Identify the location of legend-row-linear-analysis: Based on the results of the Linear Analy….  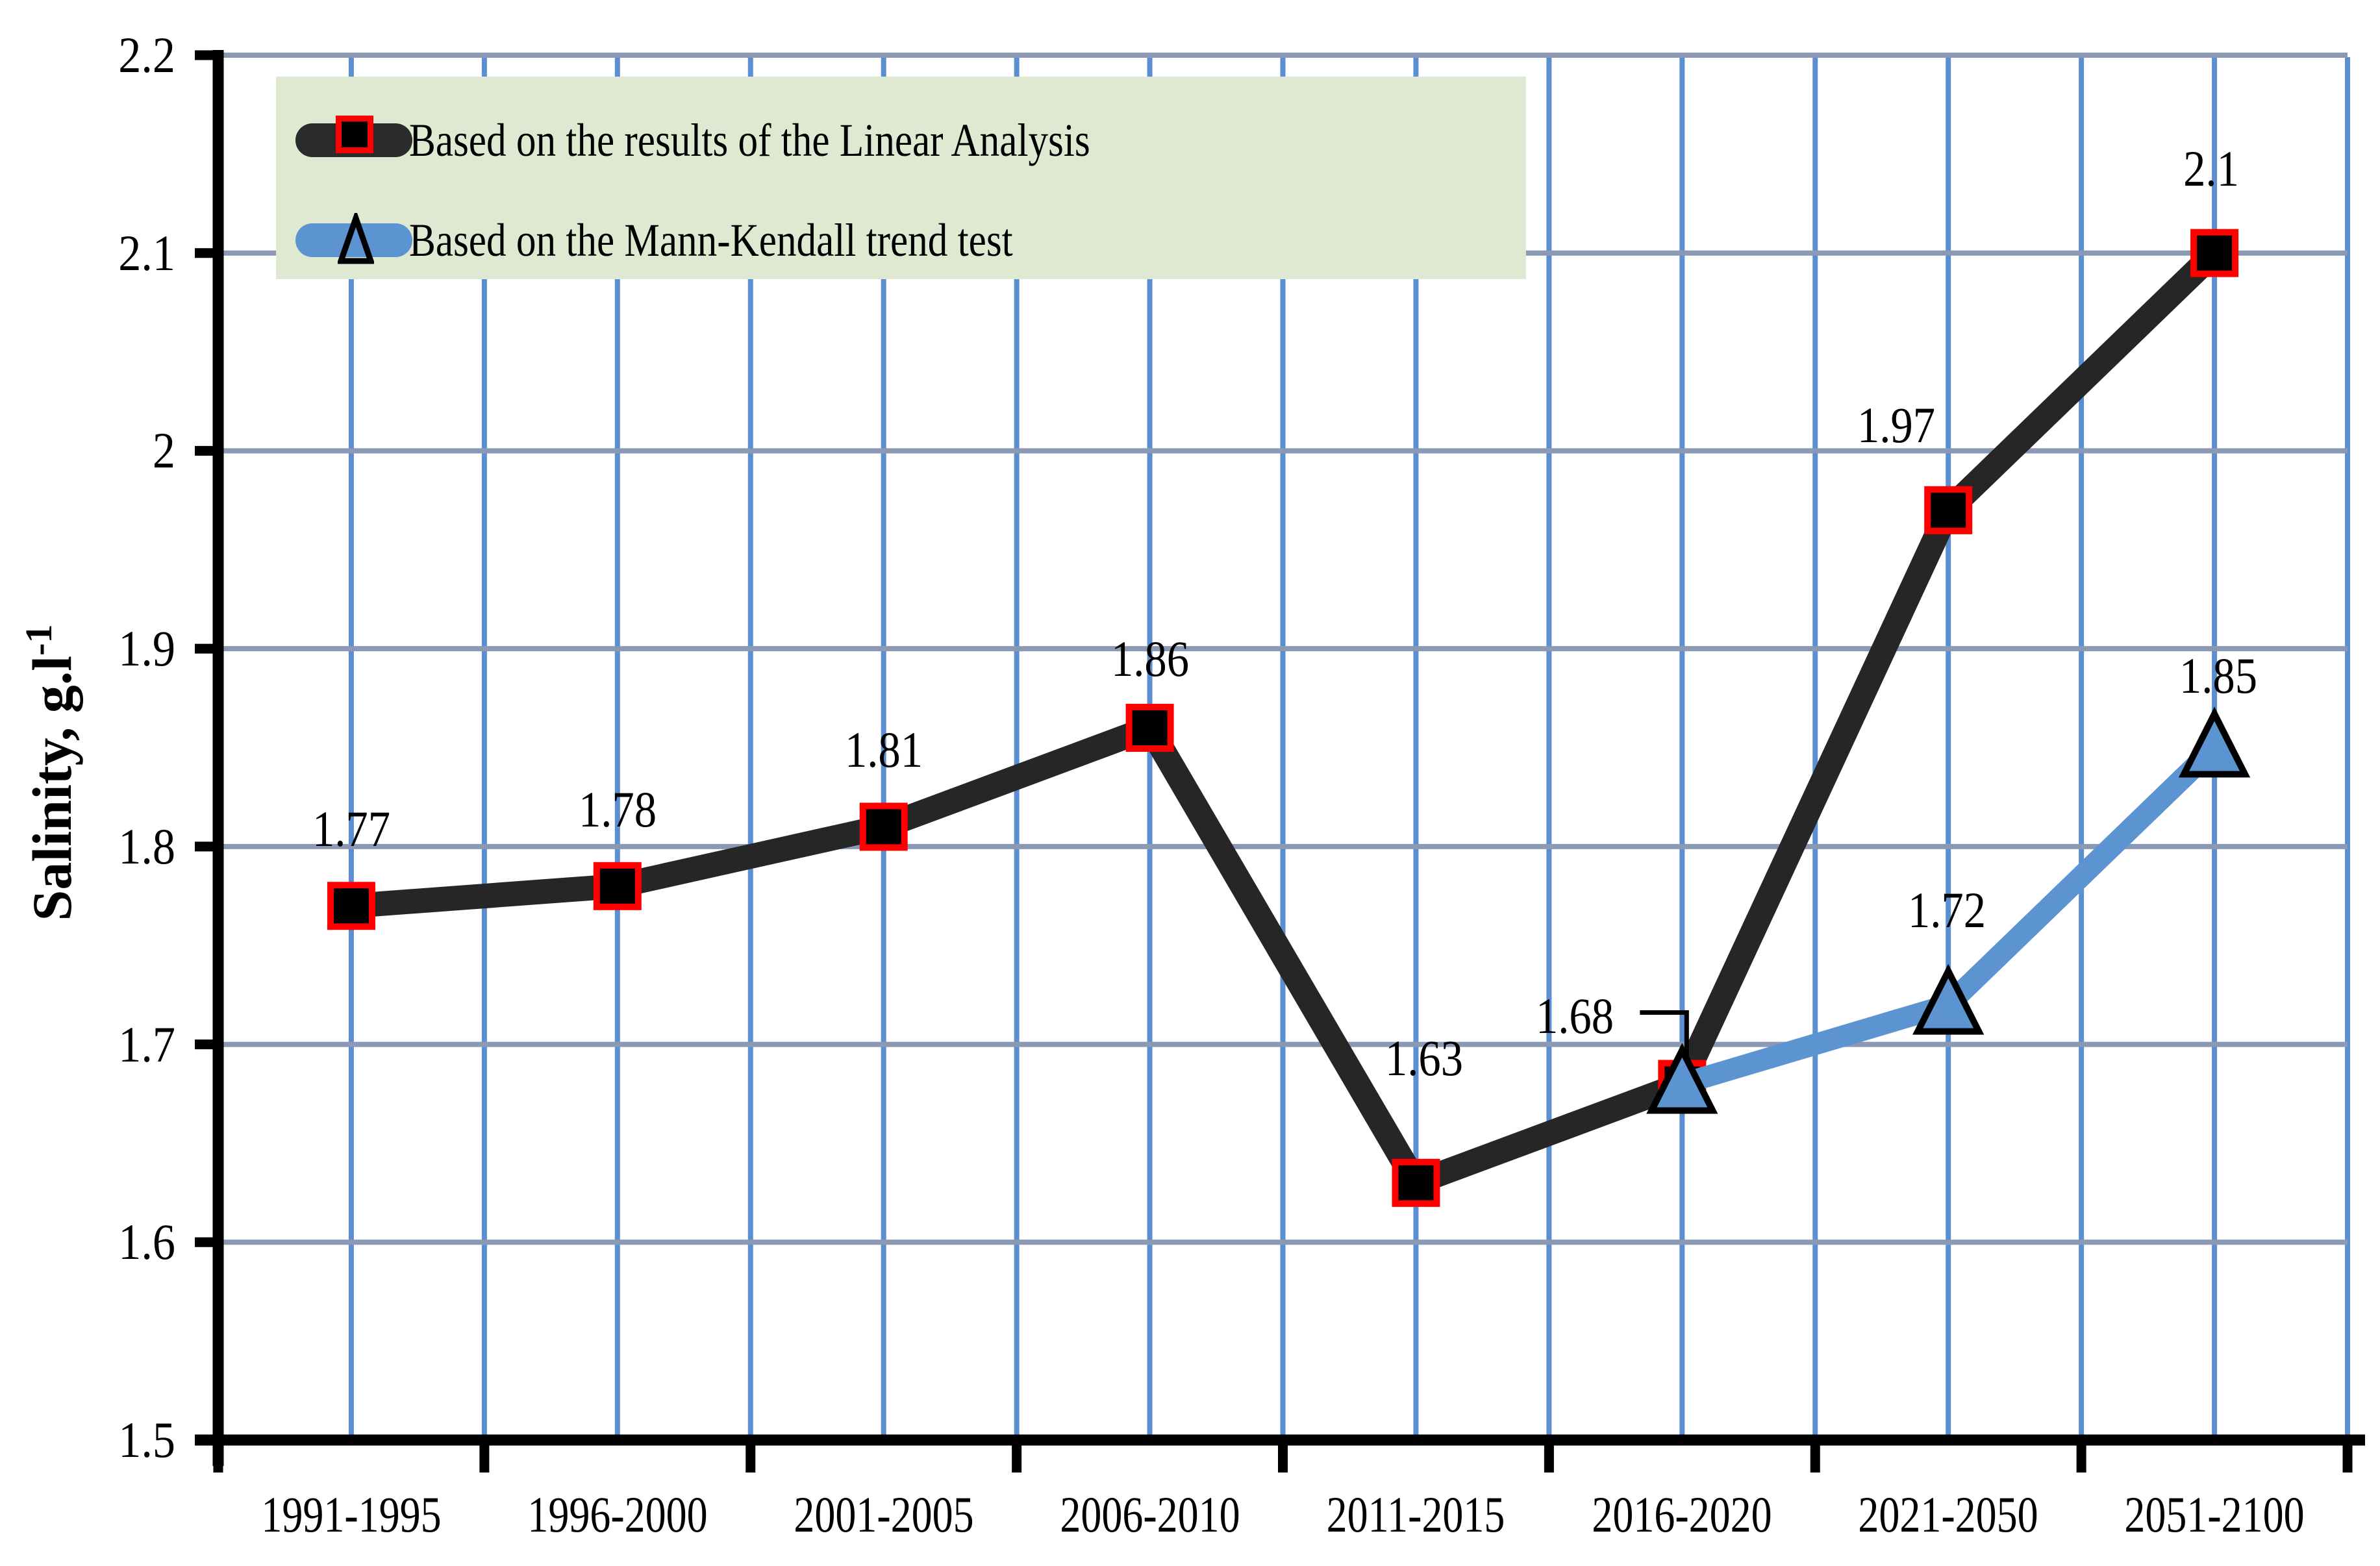
(901, 140).